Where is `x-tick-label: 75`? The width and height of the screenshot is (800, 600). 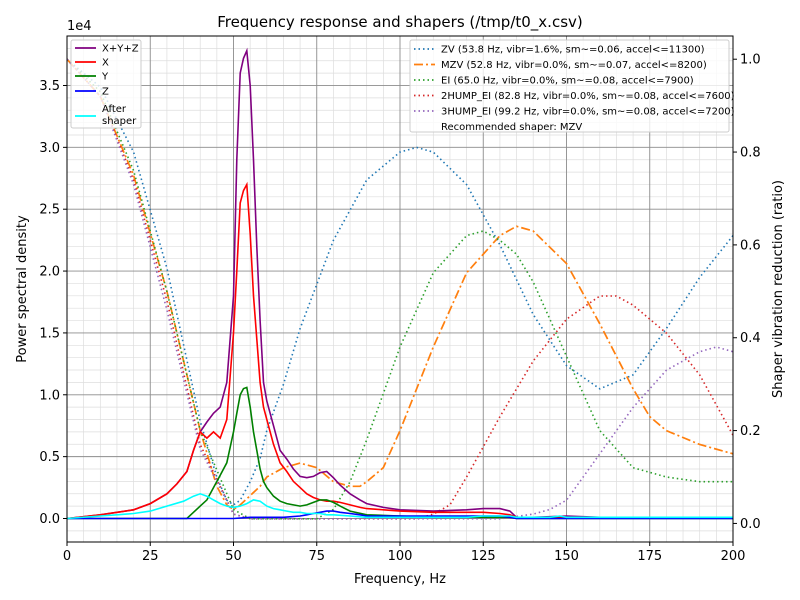 x-tick-label: 75 is located at coordinates (316, 556).